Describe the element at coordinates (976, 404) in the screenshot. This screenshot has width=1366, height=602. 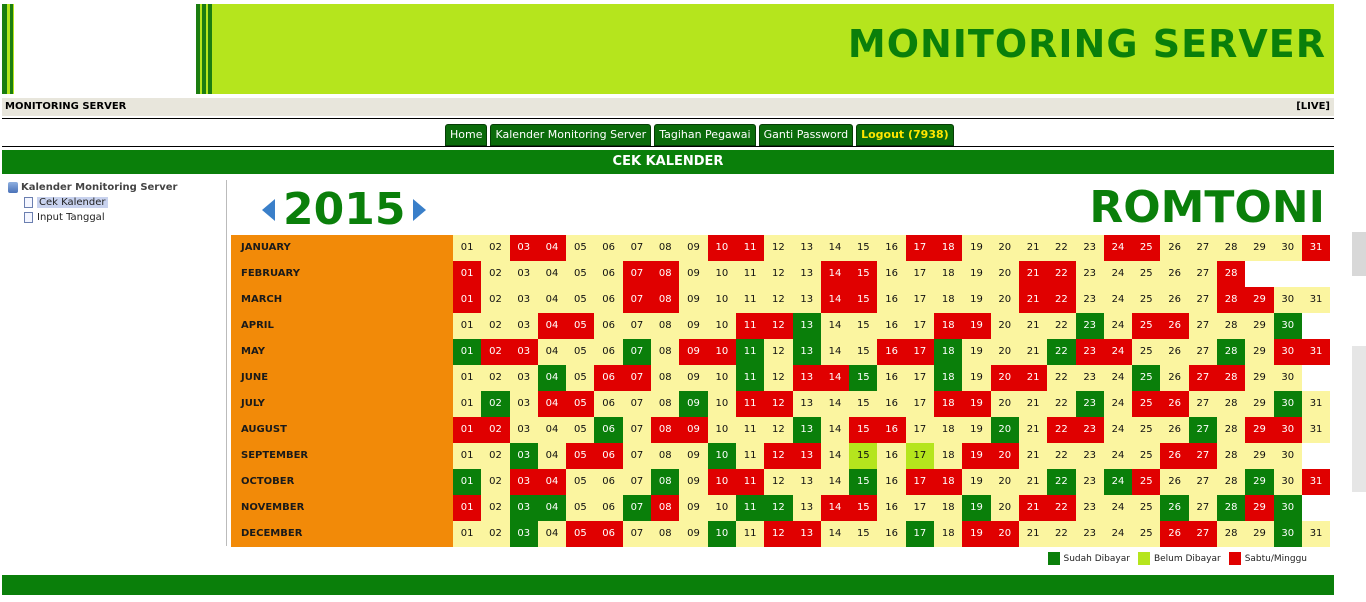
I see `day-cell: 19` at that location.